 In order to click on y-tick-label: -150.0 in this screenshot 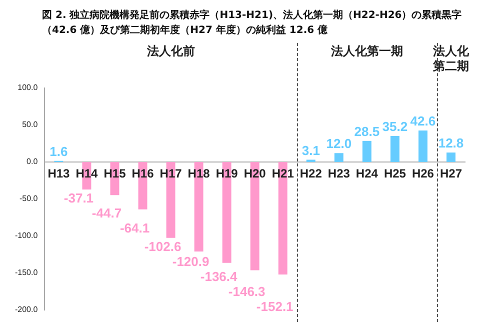, I will do `click(26, 273)`.